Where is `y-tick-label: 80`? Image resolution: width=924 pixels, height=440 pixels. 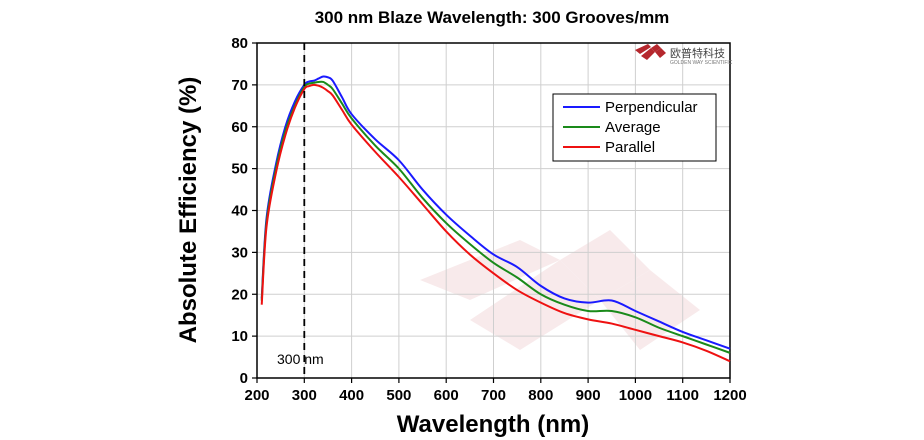 y-tick-label: 80 is located at coordinates (239, 43).